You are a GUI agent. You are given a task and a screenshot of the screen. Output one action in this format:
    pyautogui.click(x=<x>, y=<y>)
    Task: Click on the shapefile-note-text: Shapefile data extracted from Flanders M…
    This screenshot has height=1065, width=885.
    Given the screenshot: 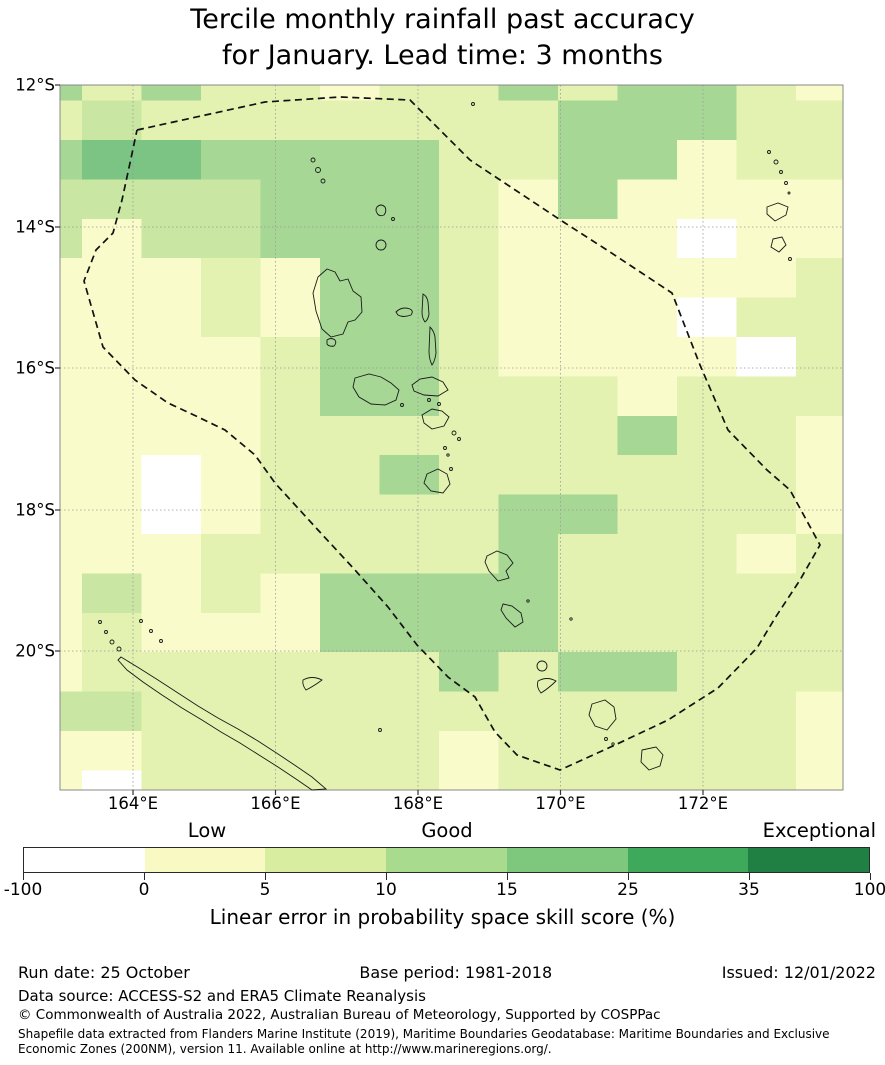 What is the action you would take?
    pyautogui.click(x=424, y=1042)
    